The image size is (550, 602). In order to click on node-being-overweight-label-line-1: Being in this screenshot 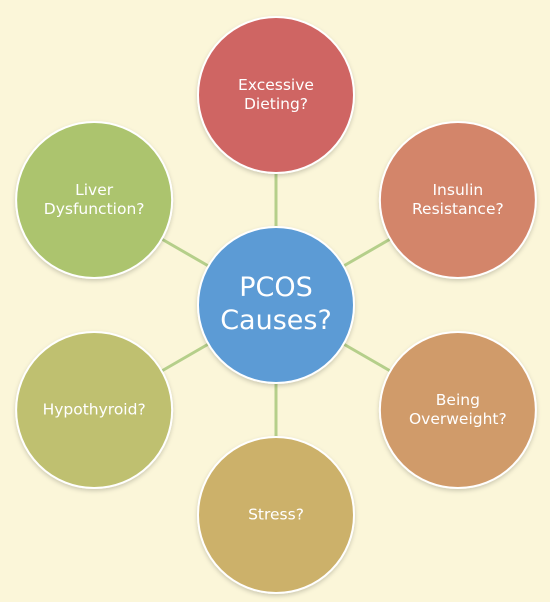, I will do `click(458, 400)`.